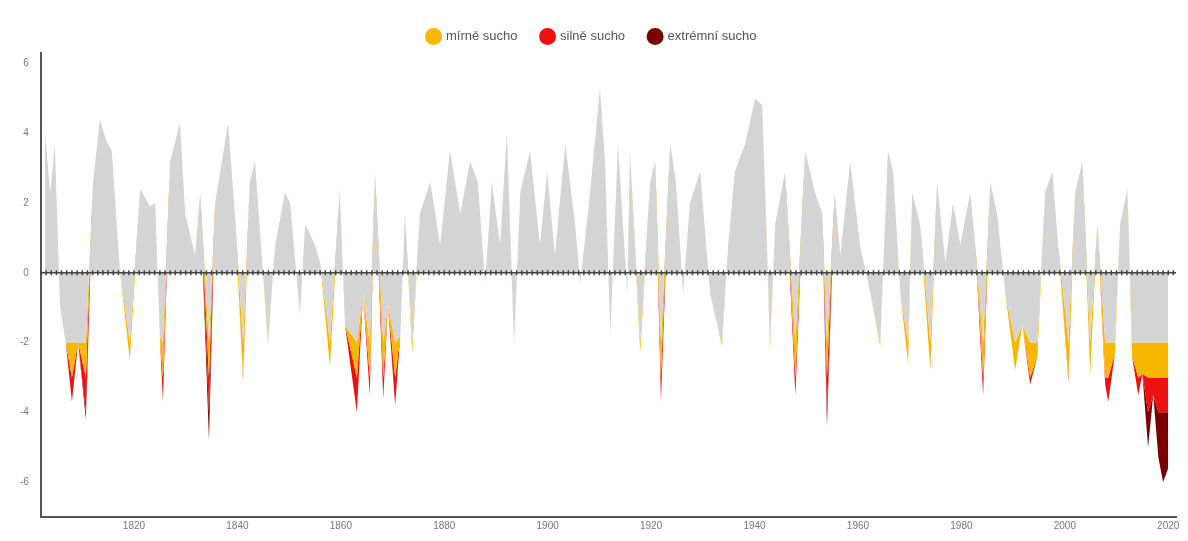 This screenshot has width=1188, height=541. Describe the element at coordinates (755, 525) in the screenshot. I see `x-tick-label: 1940` at that location.